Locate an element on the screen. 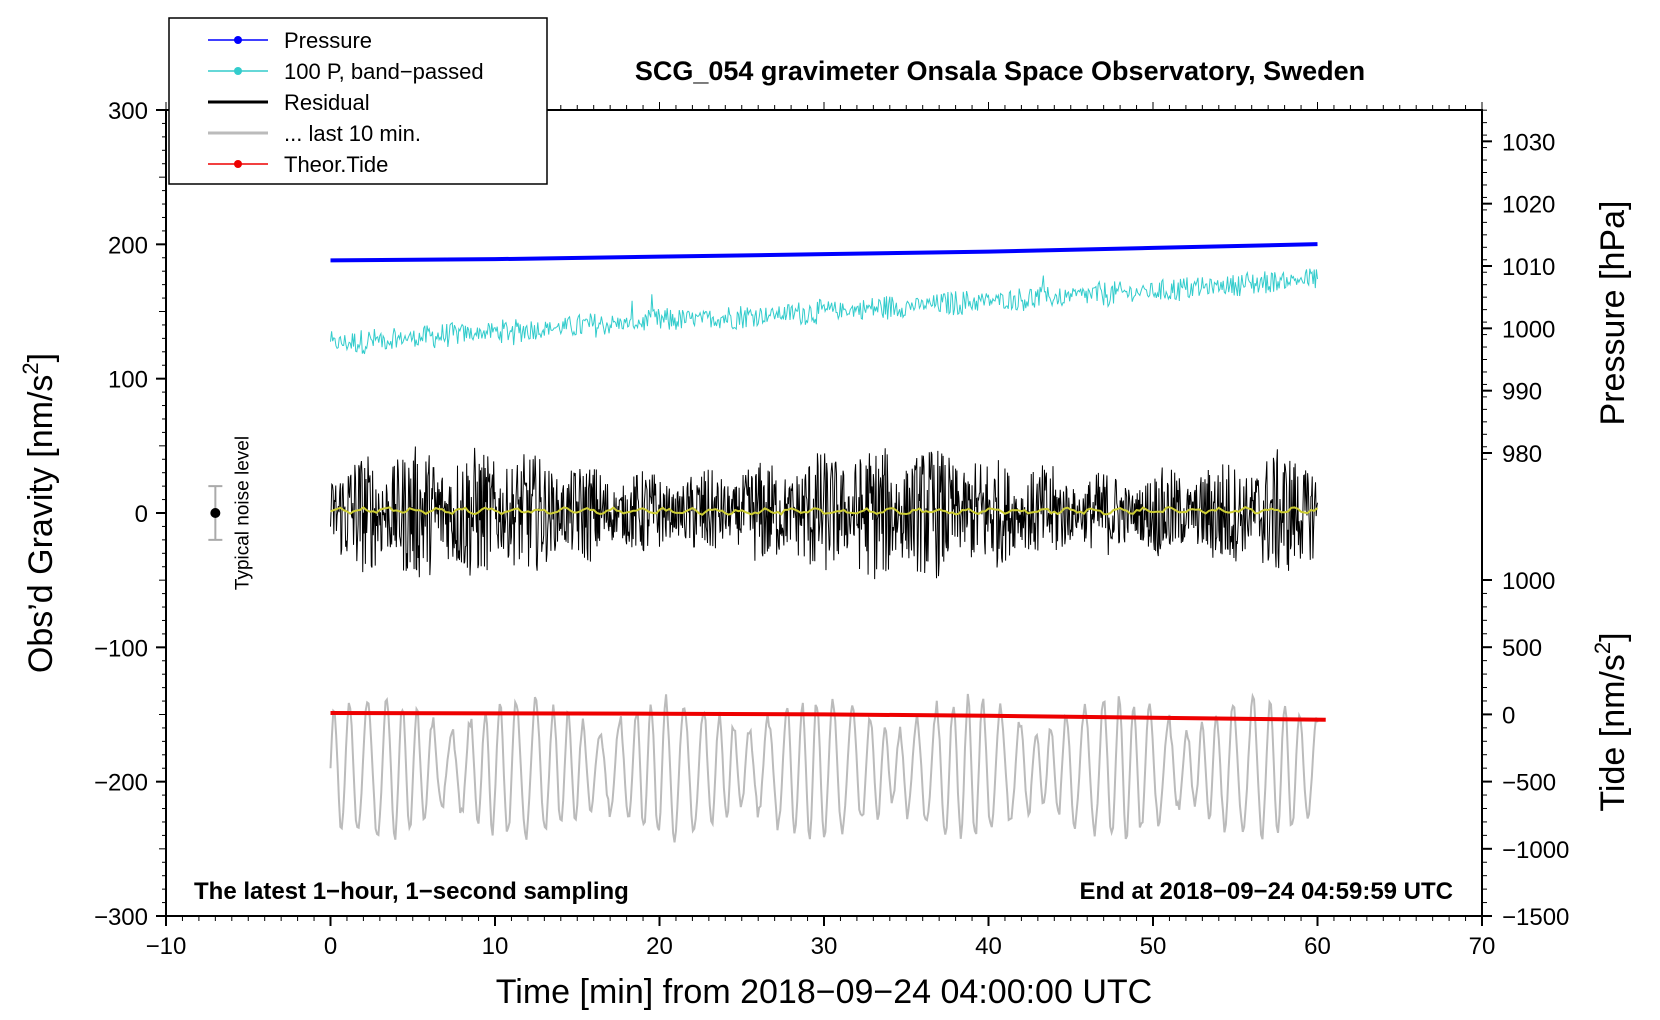 This screenshot has width=1660, height=1020. legend-item-1: 100 P, band−passed is located at coordinates (346, 71).